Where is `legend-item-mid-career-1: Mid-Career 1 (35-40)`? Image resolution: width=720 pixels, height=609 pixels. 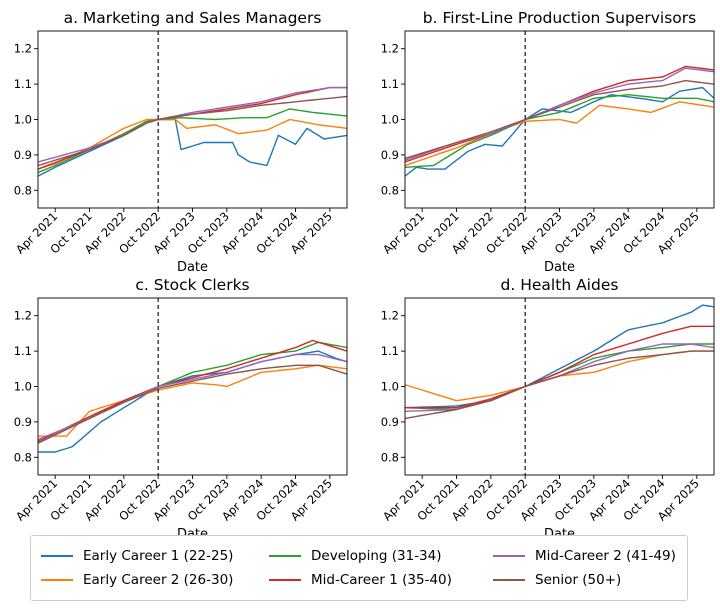 legend-item-mid-career-1: Mid-Career 1 (35-40) is located at coordinates (360, 580).